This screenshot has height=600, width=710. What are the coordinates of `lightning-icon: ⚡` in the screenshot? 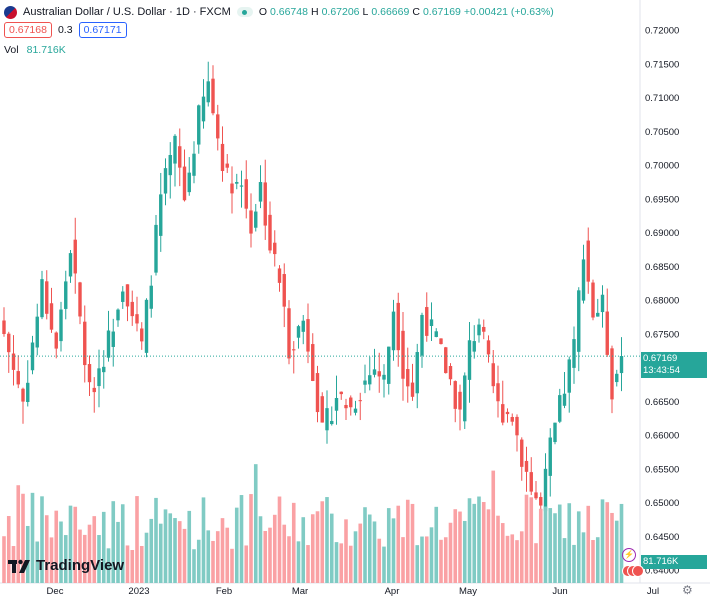 It's located at (629, 555).